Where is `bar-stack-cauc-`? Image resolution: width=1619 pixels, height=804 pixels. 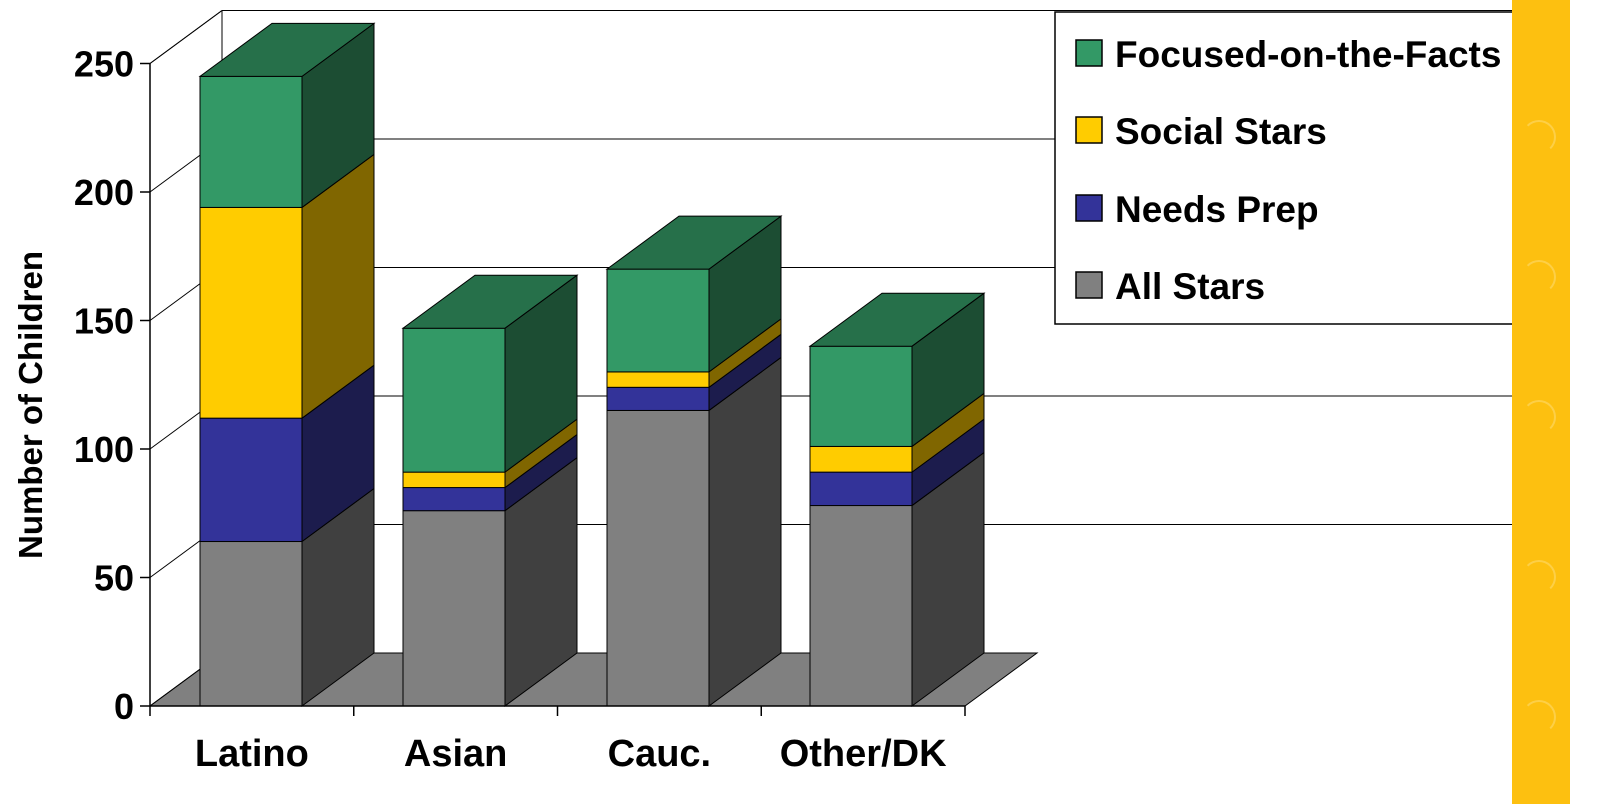 bar-stack-cauc- is located at coordinates (694, 461).